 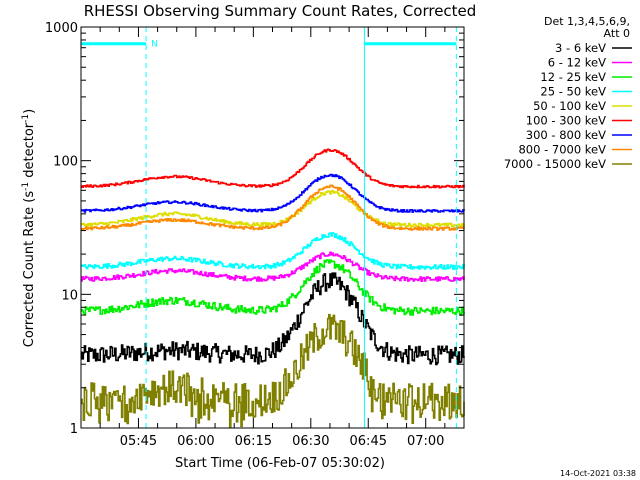 I want to click on x-tick-label: 05:45, so click(x=138, y=441).